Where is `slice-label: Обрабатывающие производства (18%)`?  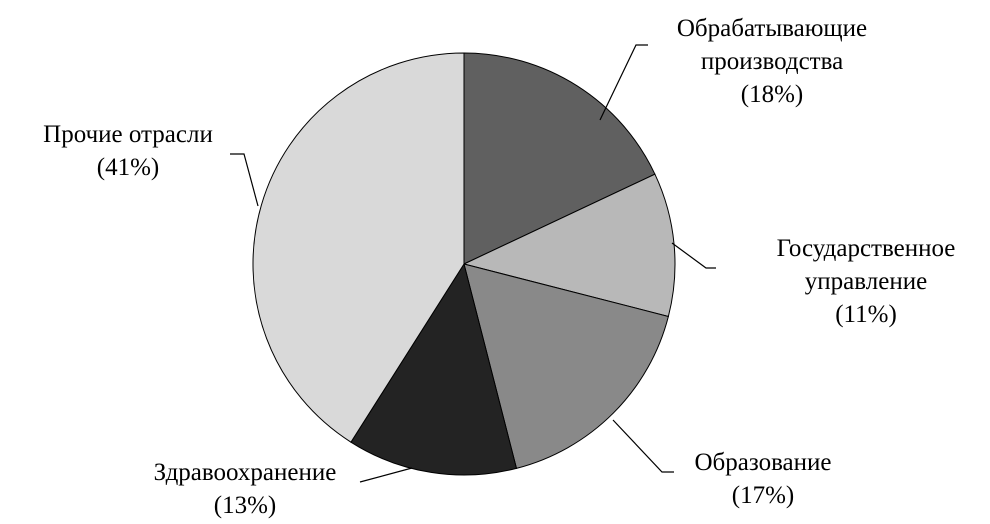
slice-label: Обрабатывающие производства (18%) is located at coordinates (772, 61).